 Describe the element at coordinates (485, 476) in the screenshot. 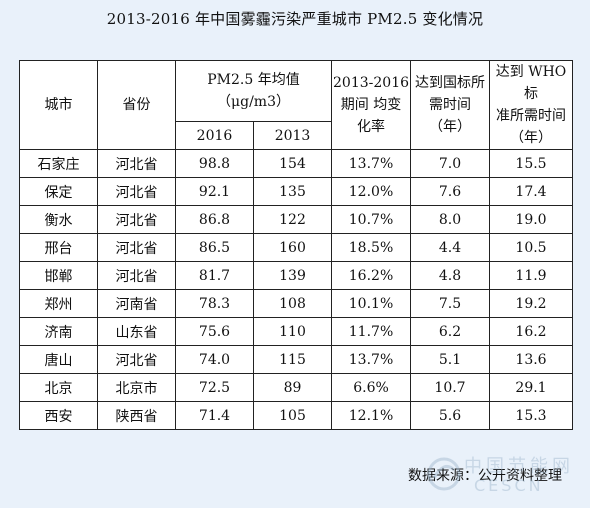

I see `data-source-note: 数据来源：公开资料整理` at that location.